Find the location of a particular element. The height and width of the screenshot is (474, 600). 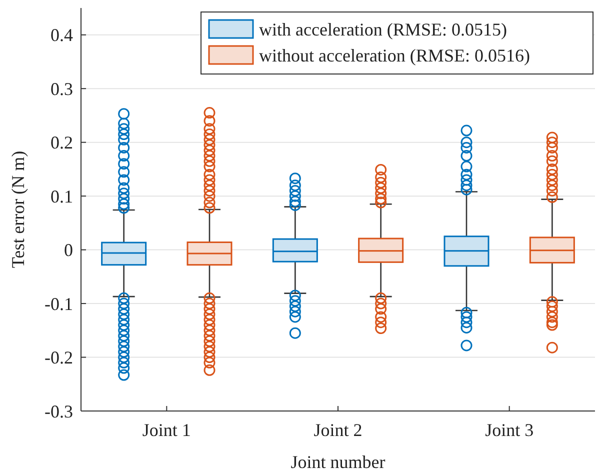

y-tick-label: 0.2 is located at coordinates (61, 142).